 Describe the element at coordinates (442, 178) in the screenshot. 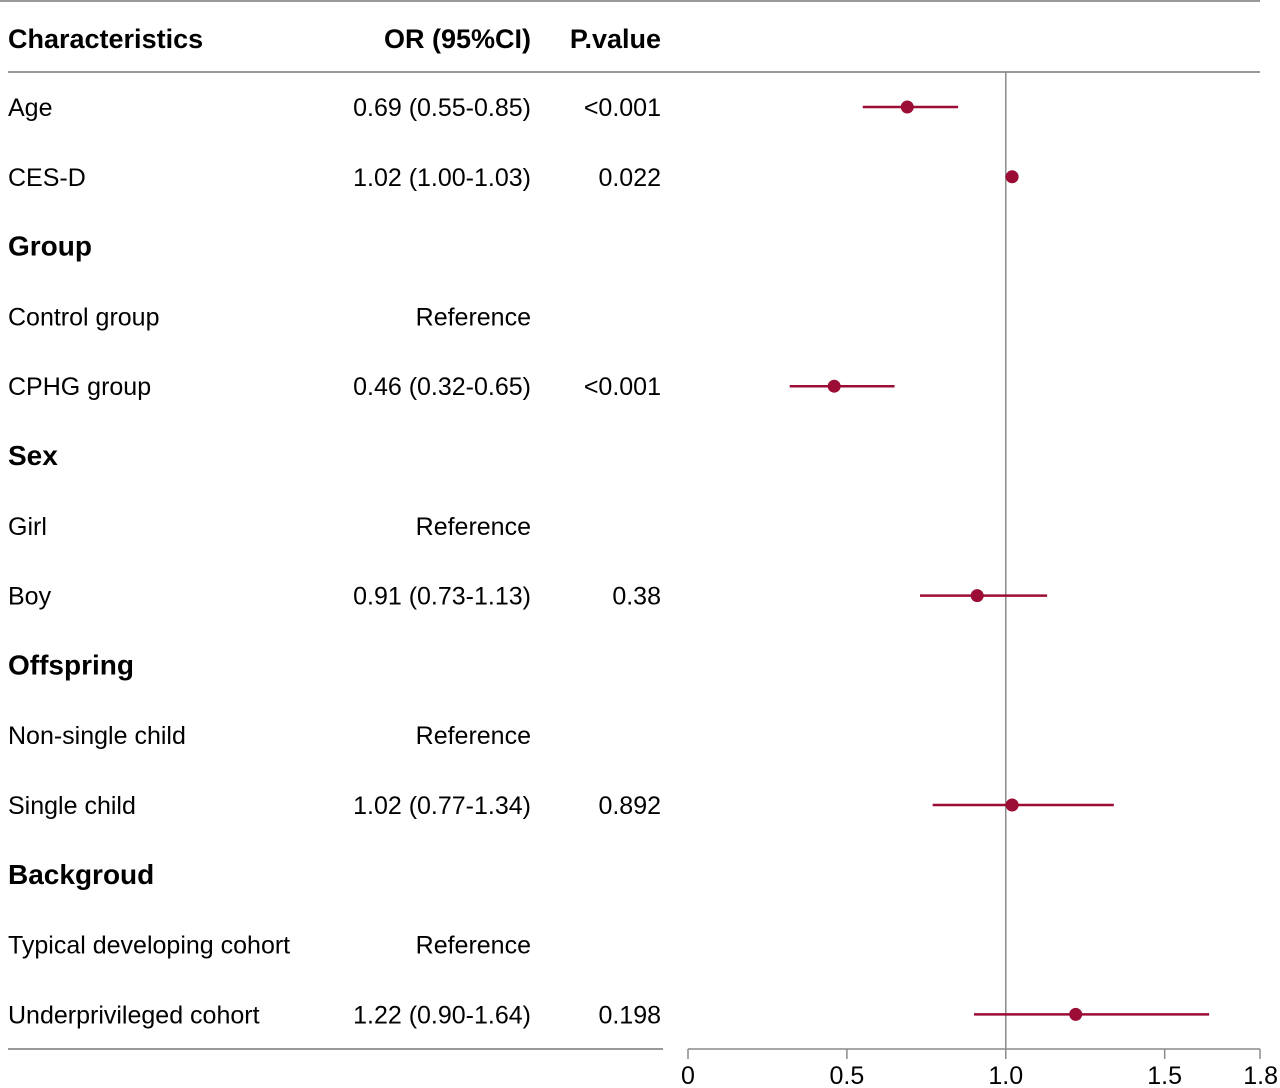

I see `or-ci-text: 1.02 (1.00-1.03)` at that location.